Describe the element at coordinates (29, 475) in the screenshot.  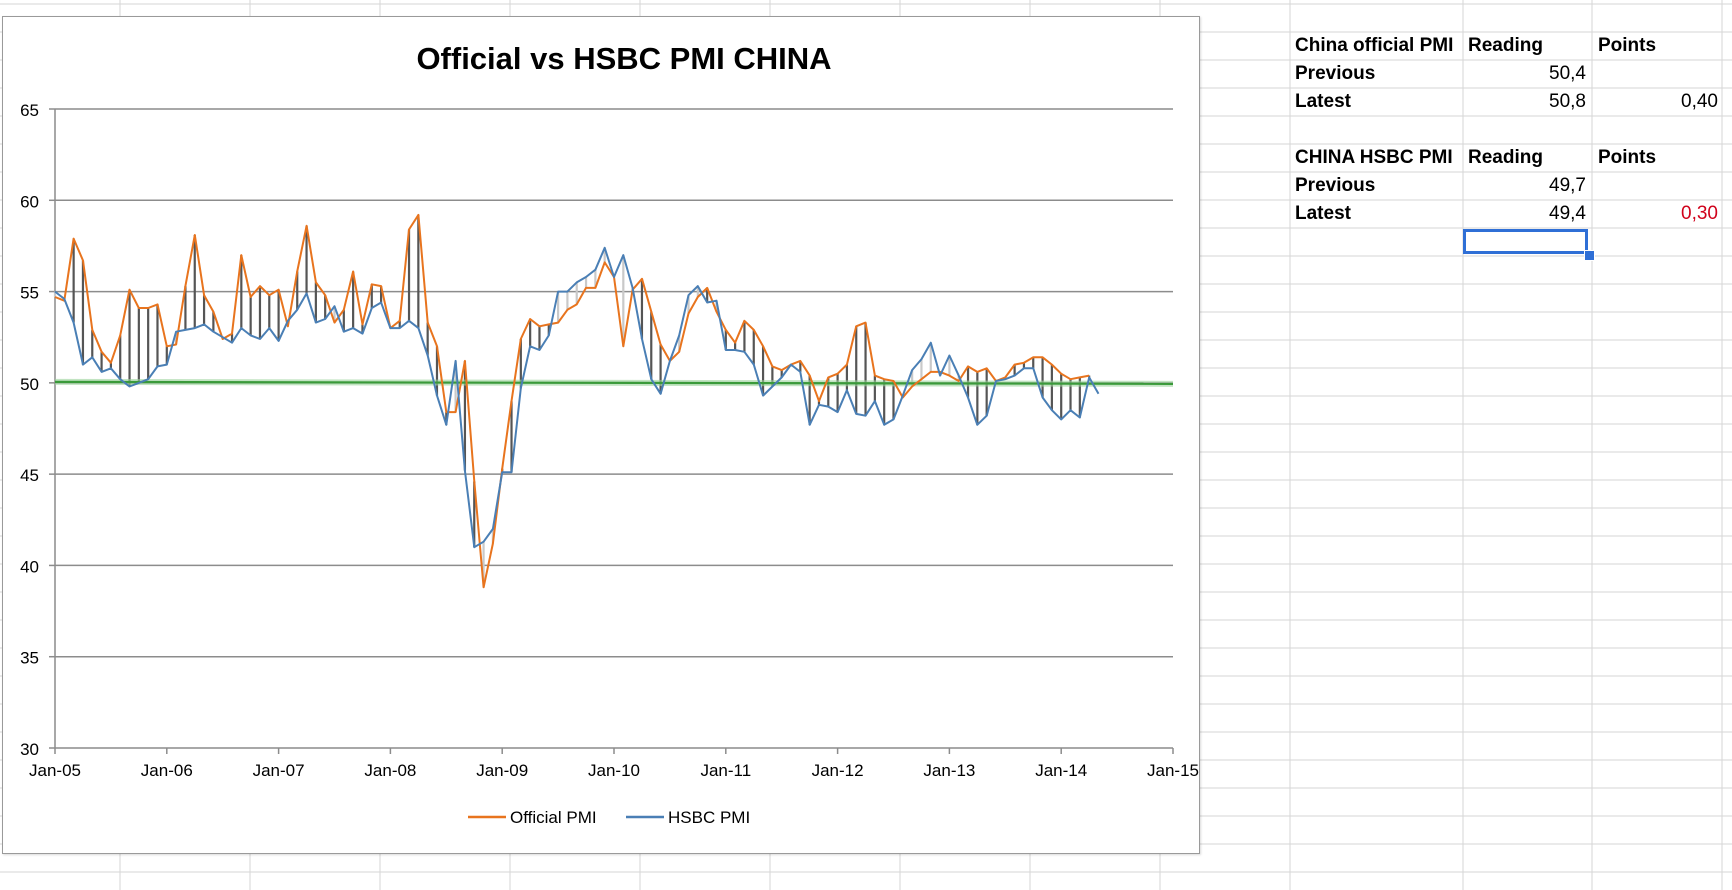
I see `y-tick-label: 45` at that location.